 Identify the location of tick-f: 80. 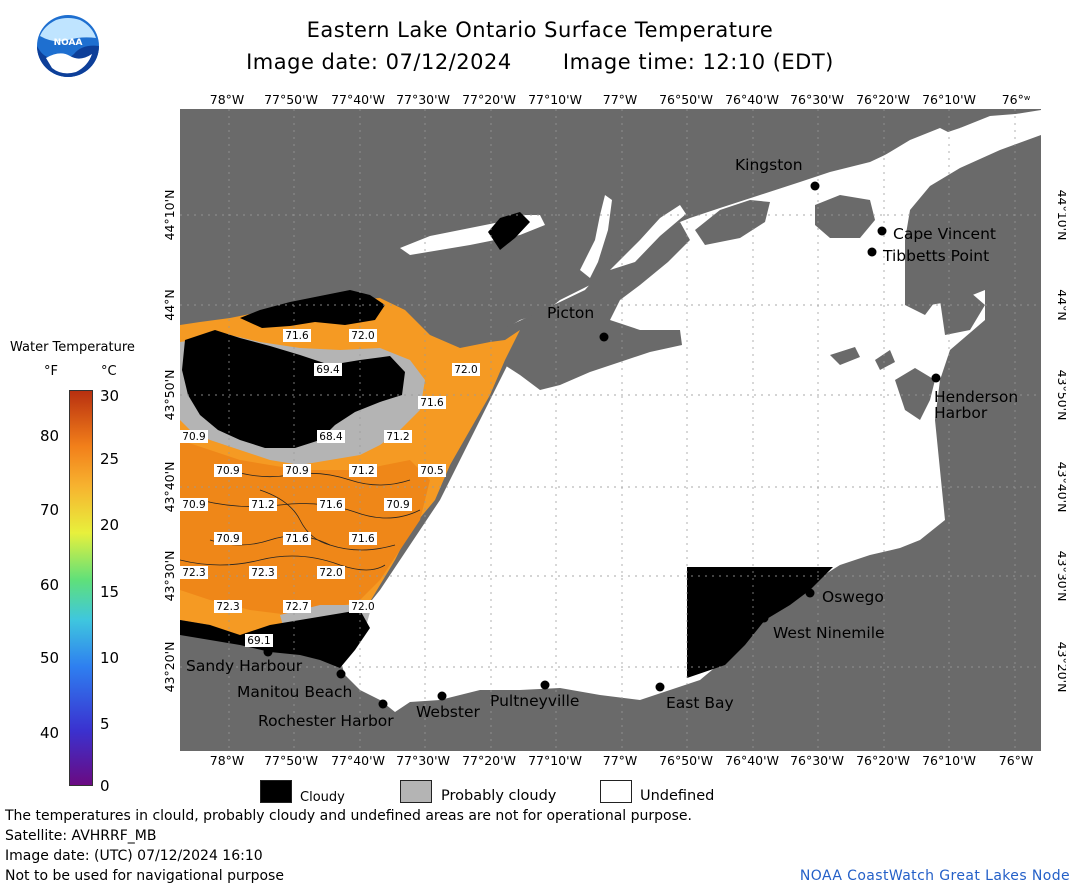
(50, 436).